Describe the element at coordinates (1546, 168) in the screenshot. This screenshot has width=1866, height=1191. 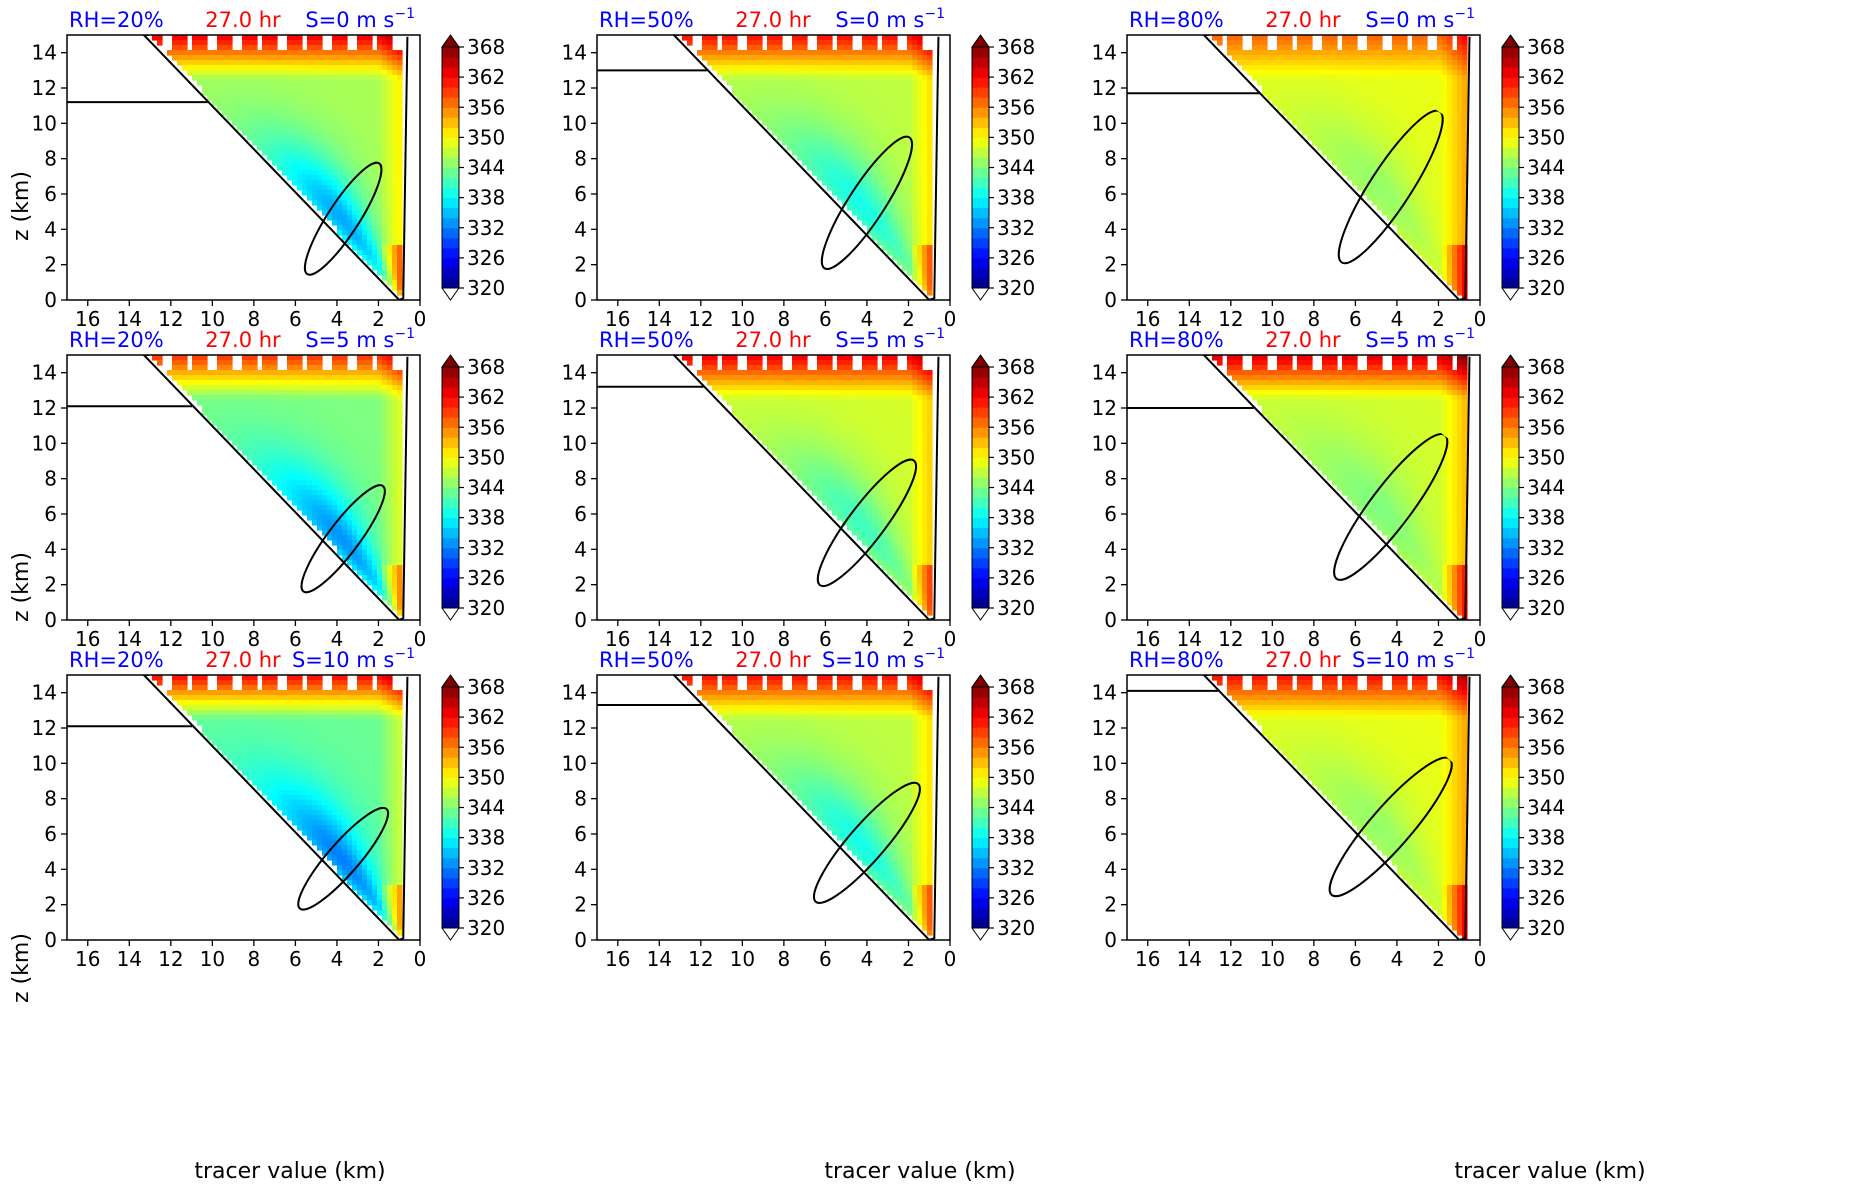
I see `colorbar-tick-label: 344` at that location.